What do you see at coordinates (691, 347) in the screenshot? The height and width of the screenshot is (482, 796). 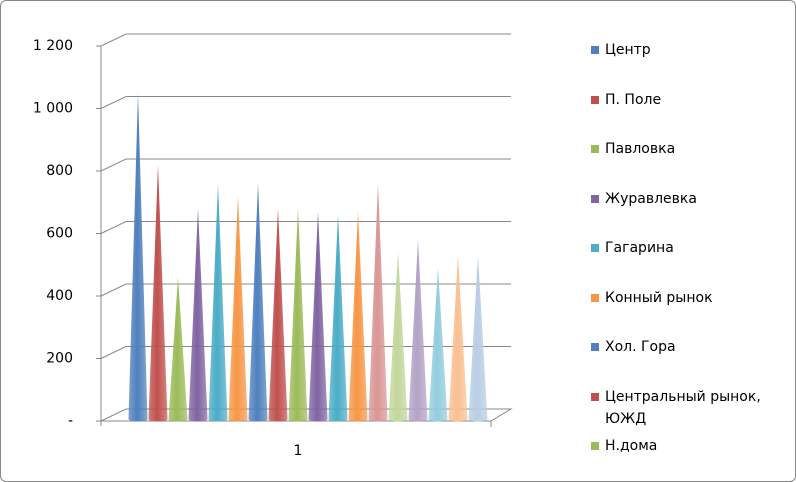 I see `legend-entry: Хол. Гора` at bounding box center [691, 347].